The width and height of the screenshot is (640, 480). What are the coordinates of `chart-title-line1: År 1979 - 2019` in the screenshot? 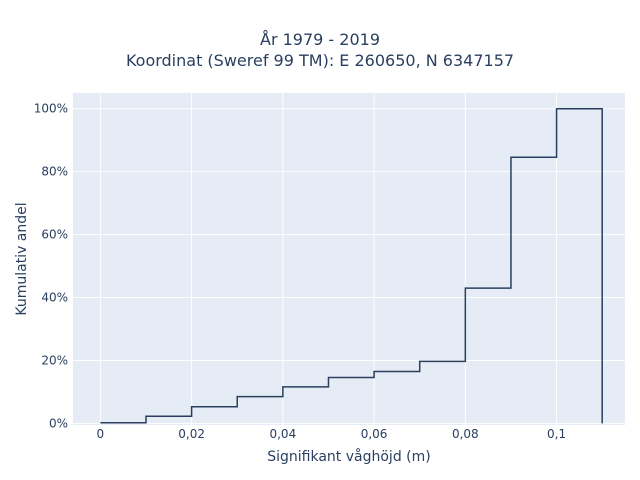 It's located at (320, 39).